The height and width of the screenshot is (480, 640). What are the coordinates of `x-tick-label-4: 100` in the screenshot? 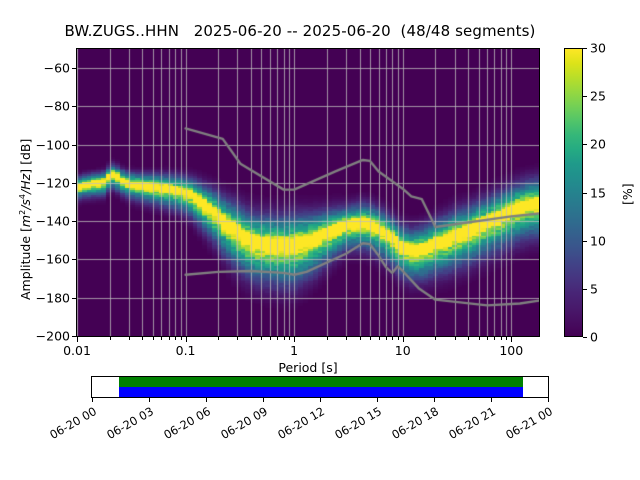 It's located at (511, 350).